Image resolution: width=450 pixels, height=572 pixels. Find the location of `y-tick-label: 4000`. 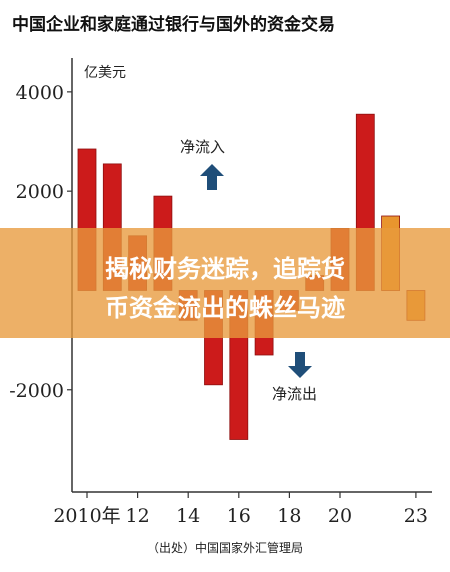

y-tick-label: 4000 is located at coordinates (40, 93).